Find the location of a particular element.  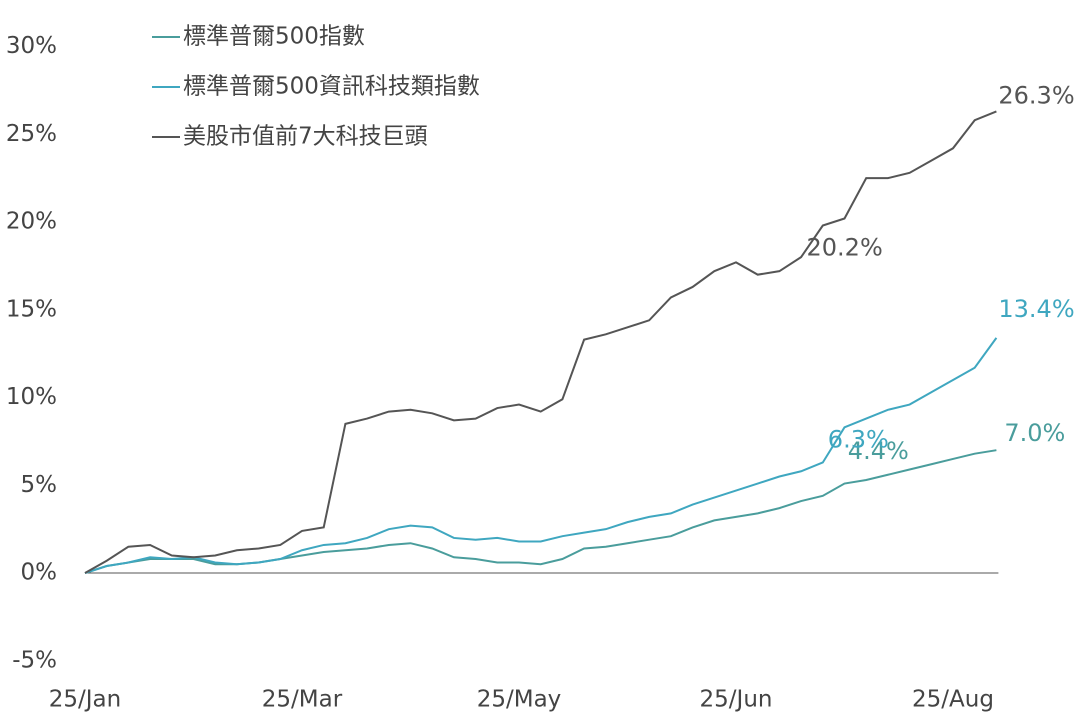

x-tick-label: 25/Mar is located at coordinates (302, 700).